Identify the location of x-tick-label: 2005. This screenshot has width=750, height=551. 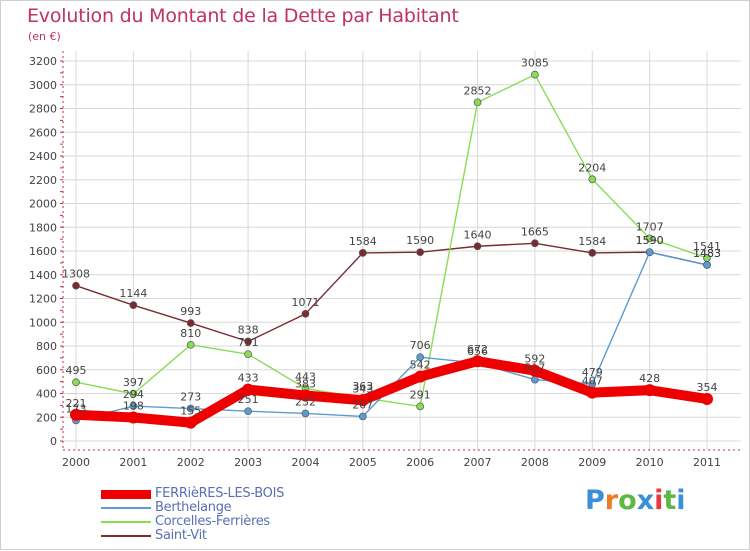
(363, 462).